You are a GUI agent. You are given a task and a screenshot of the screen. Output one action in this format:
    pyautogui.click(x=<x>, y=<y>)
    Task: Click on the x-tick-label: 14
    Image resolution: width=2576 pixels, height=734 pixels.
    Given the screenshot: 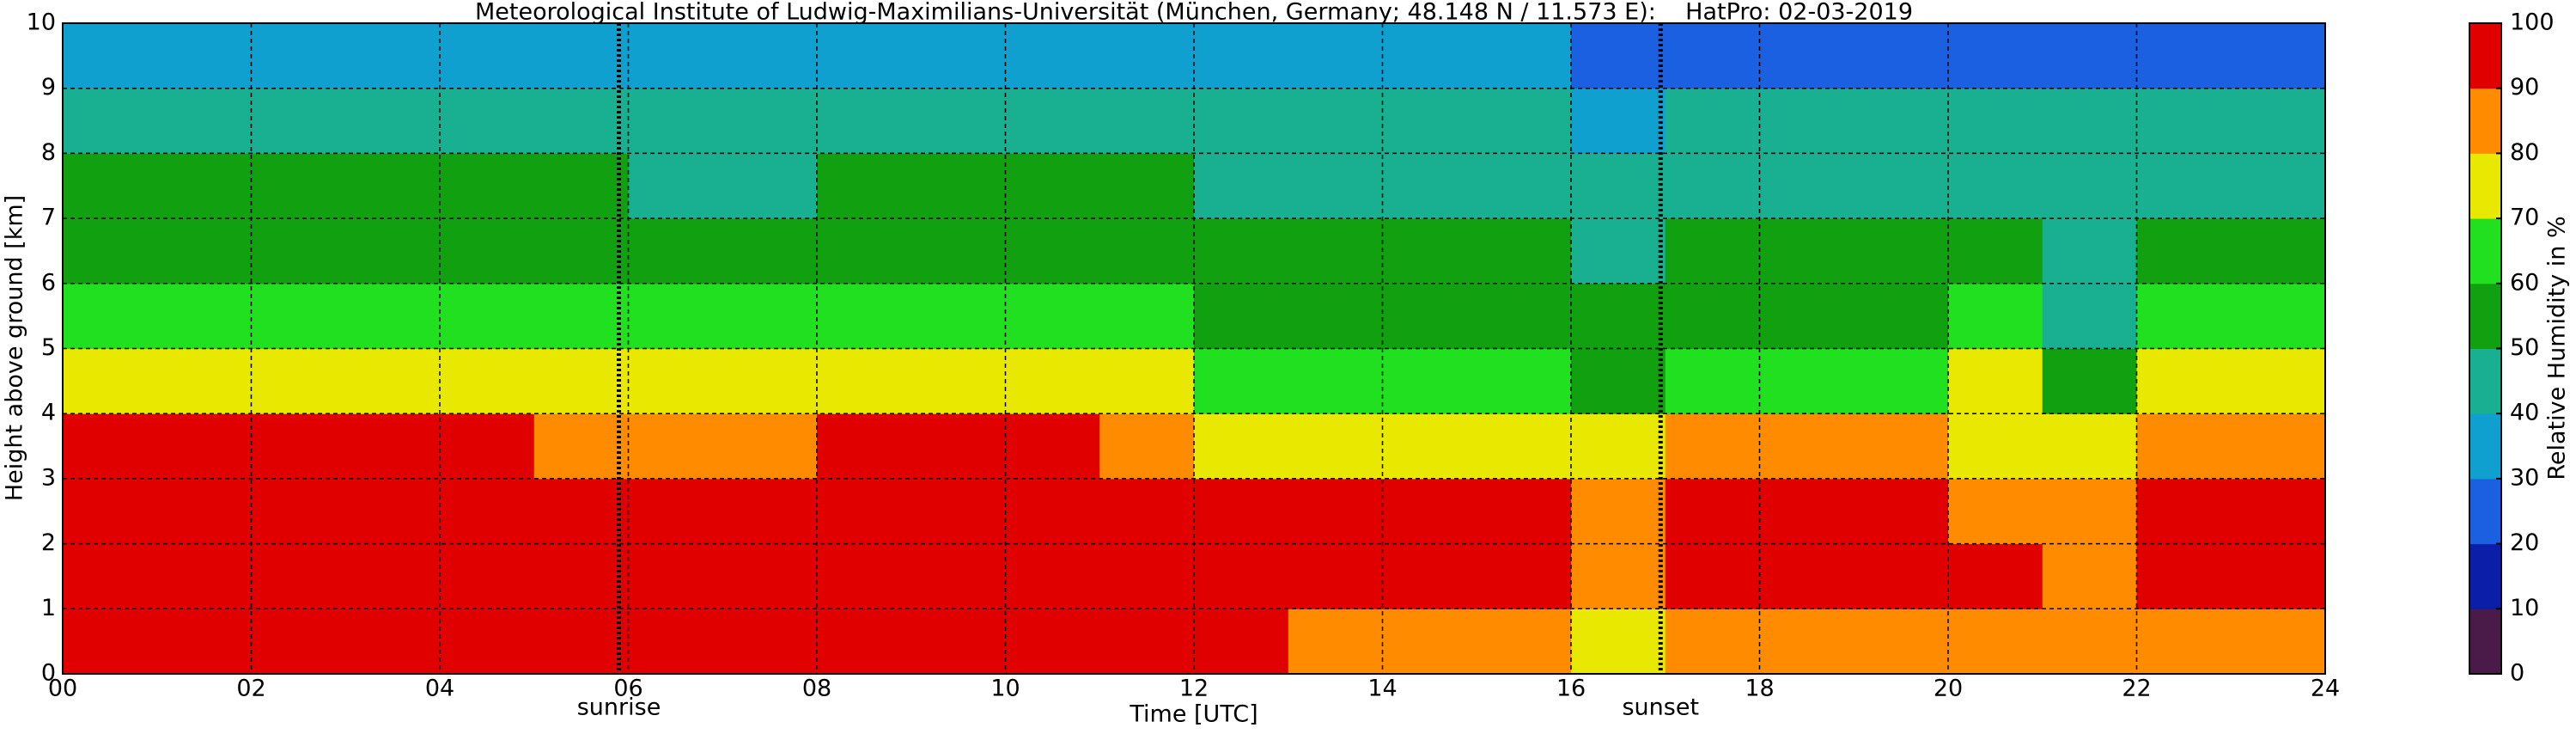 What is the action you would take?
    pyautogui.click(x=1382, y=689)
    